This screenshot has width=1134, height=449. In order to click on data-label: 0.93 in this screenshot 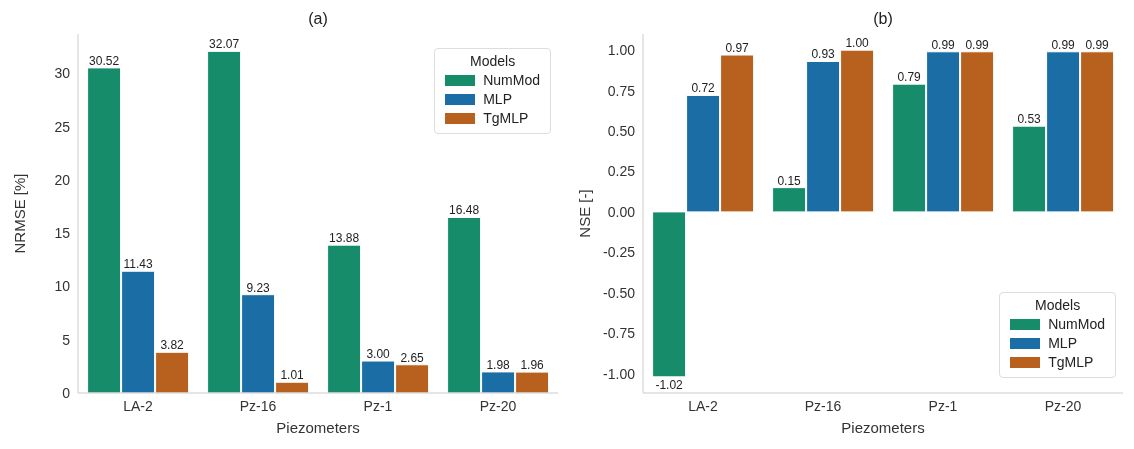, I will do `click(823, 54)`.